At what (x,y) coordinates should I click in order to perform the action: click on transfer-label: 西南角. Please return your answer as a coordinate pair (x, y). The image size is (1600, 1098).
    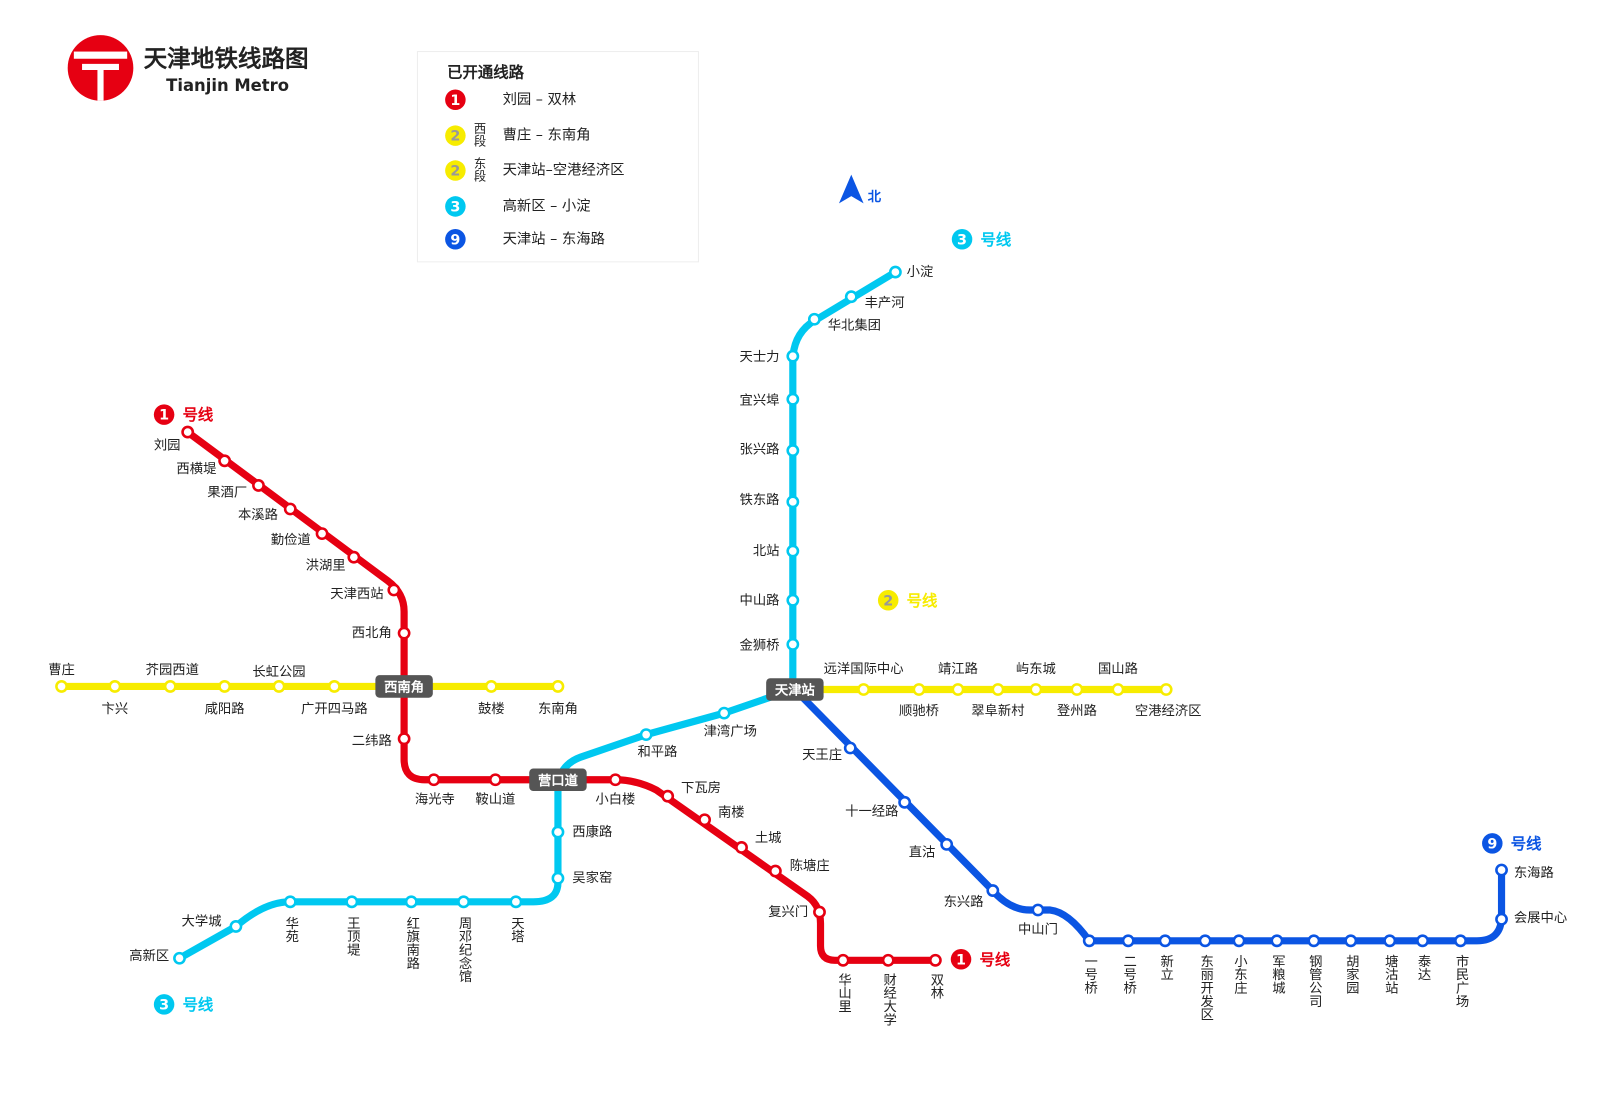
    Looking at the image, I should click on (404, 686).